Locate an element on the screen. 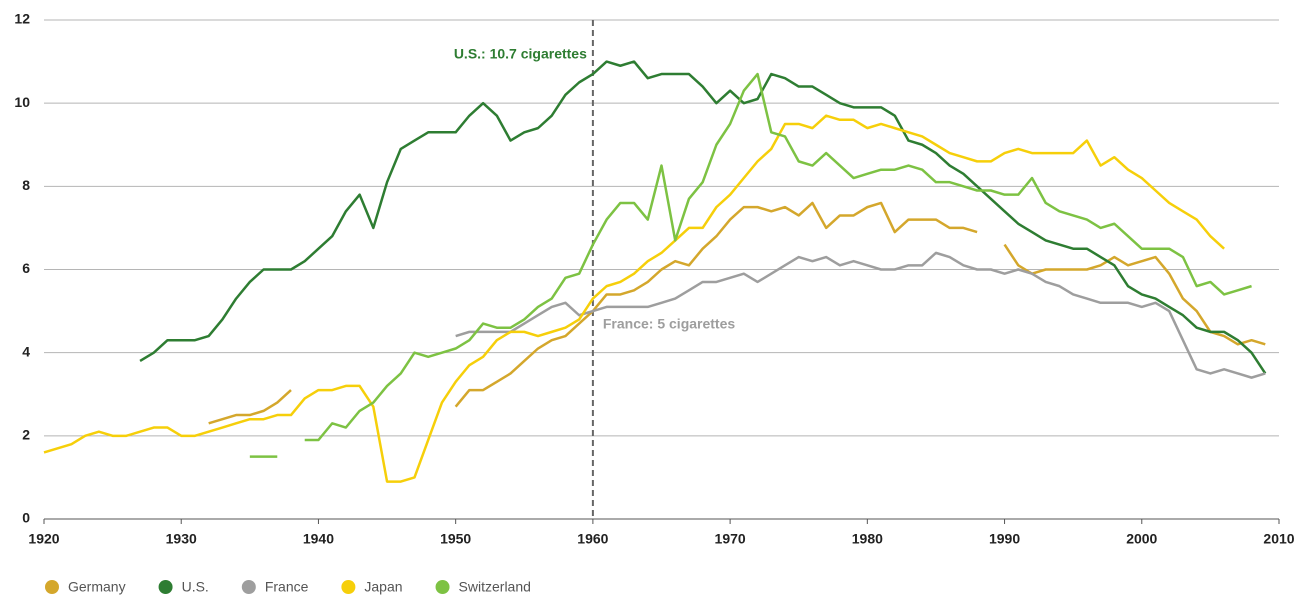 The width and height of the screenshot is (1314, 597). legend-label: Germany is located at coordinates (97, 587).